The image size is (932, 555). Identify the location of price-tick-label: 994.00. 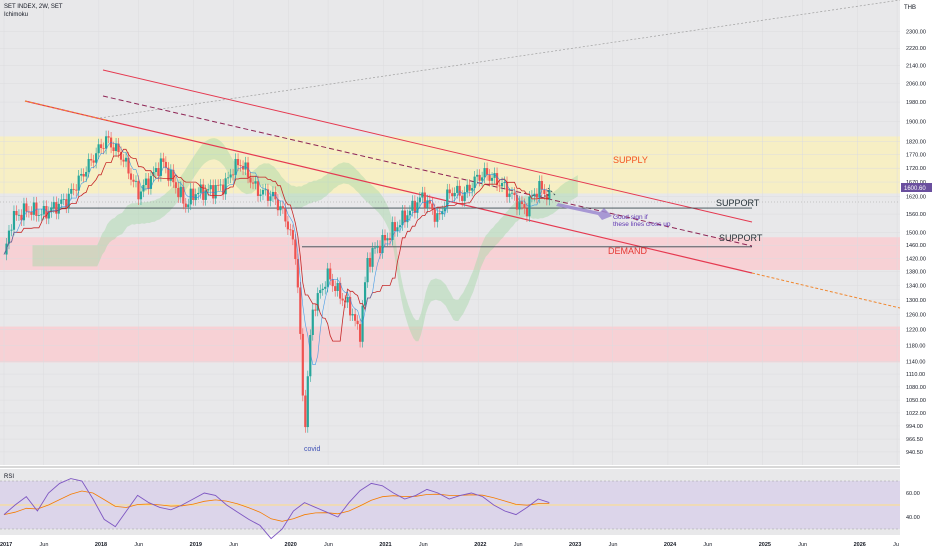
(914, 427).